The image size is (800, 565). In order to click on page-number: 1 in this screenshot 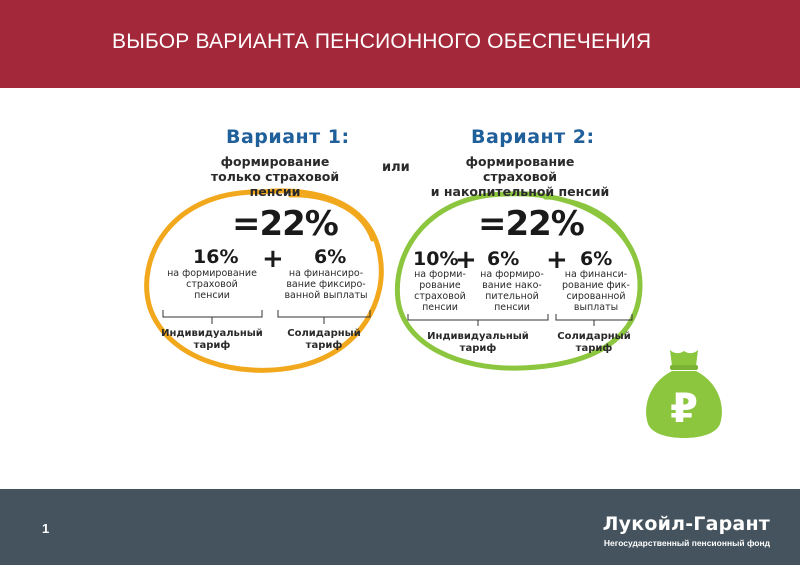, I will do `click(46, 528)`.